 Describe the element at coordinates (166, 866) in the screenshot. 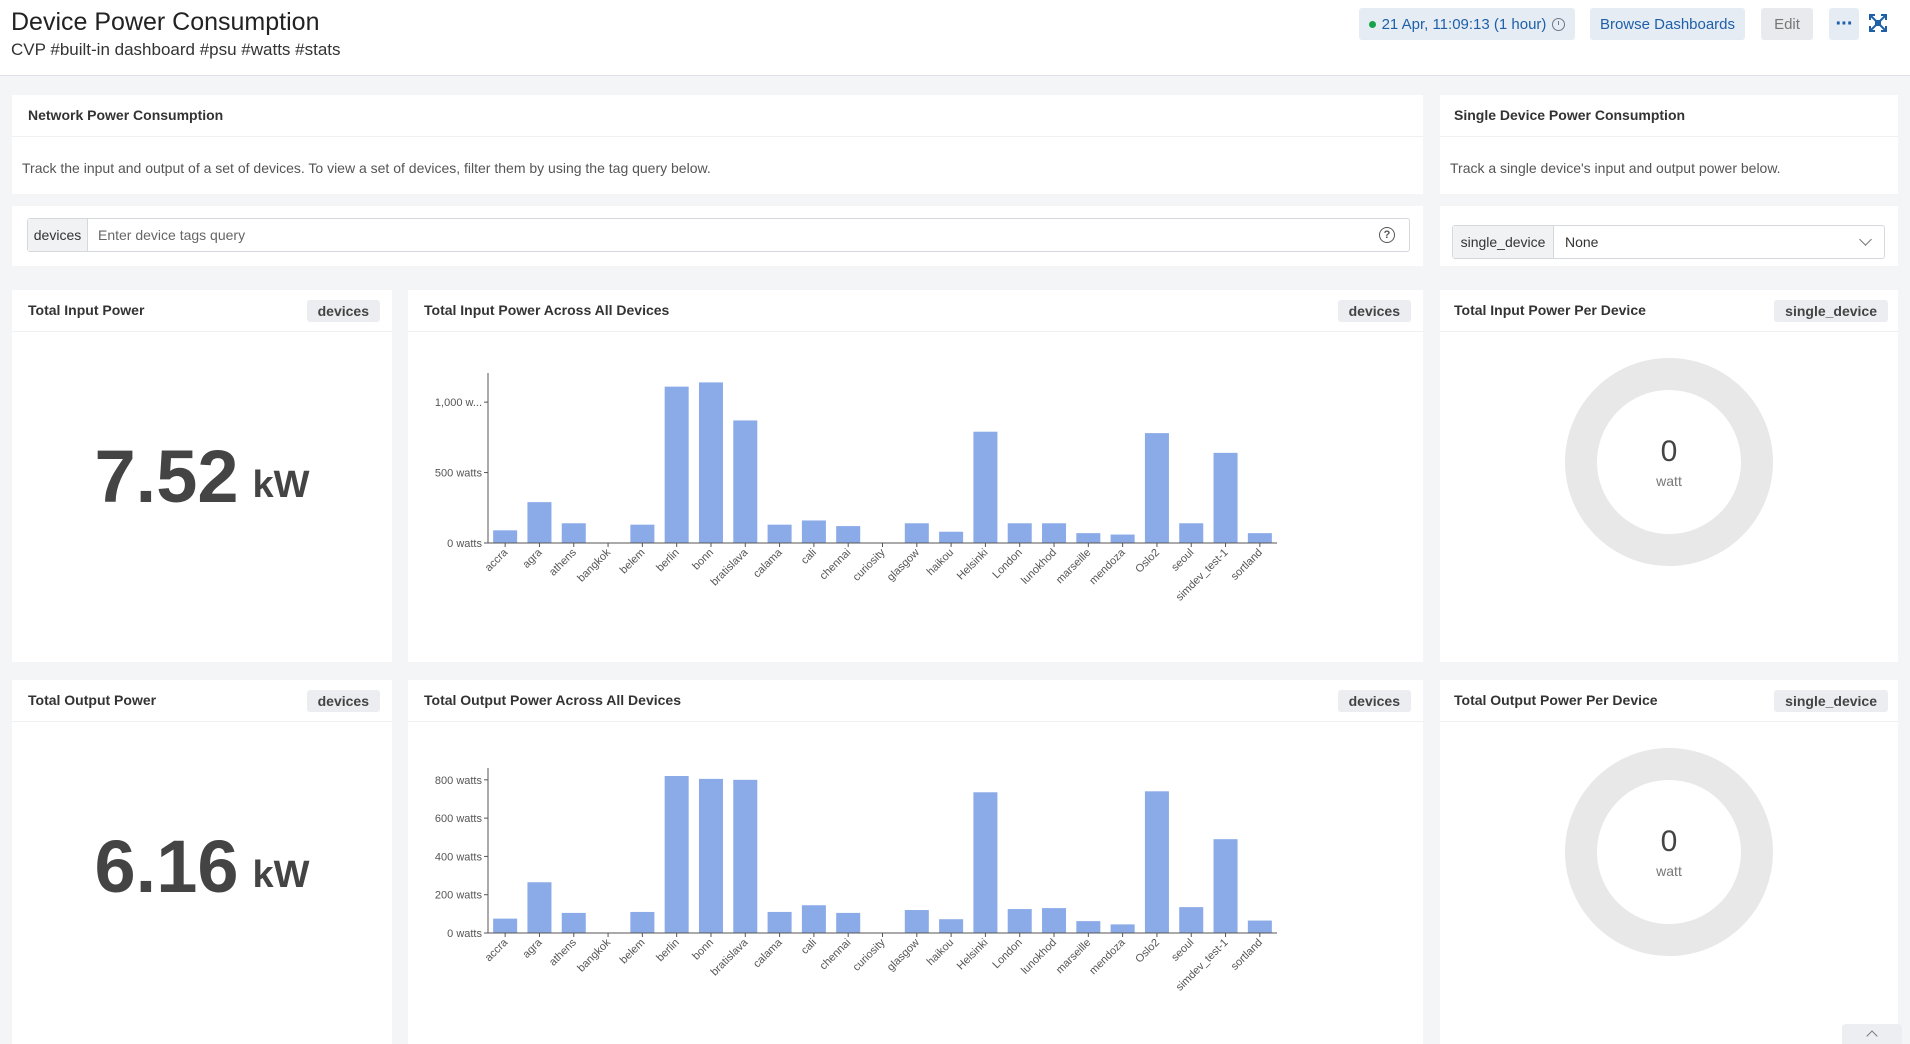

I see `stat-value: 6.16` at that location.